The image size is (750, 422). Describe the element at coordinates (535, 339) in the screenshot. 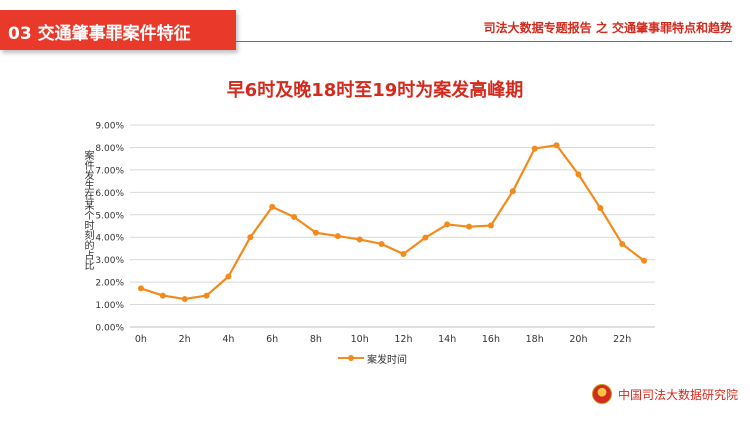

I see `x-tick-label: 18h` at that location.